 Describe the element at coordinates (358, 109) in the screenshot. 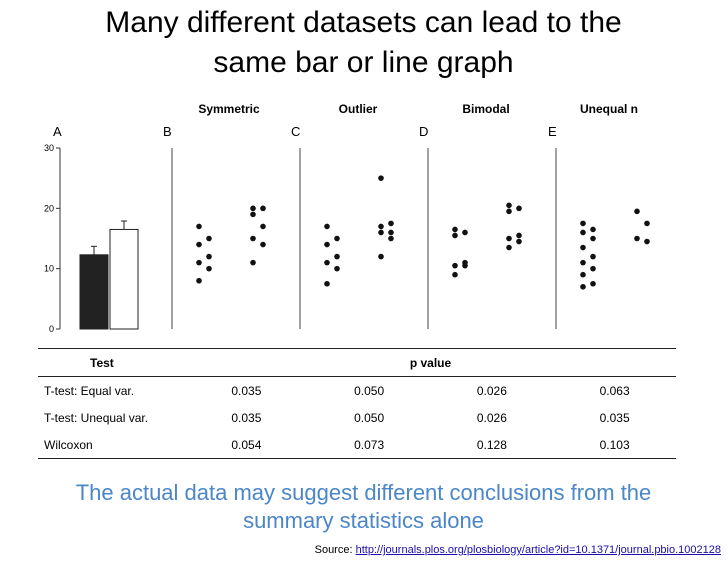

I see `panel-name: Outlier` at that location.